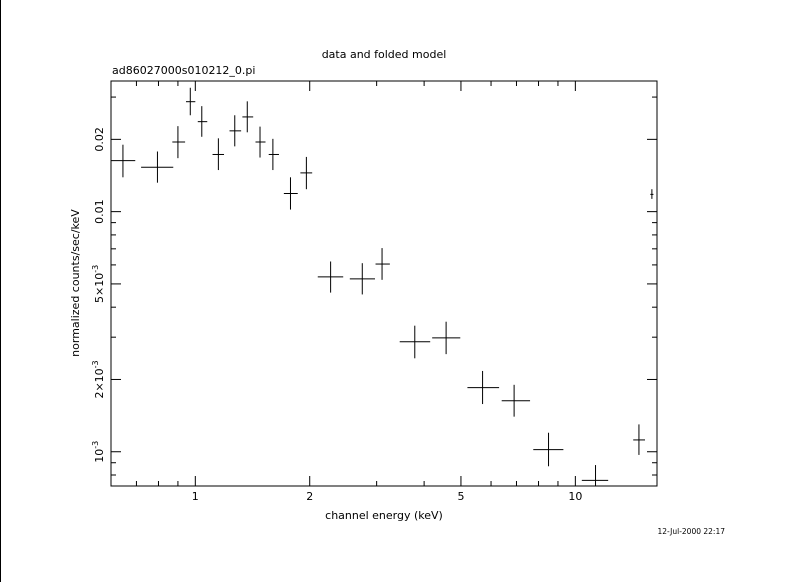 The width and height of the screenshot is (790, 582). What do you see at coordinates (75, 283) in the screenshot?
I see `y-axis-label: normalized counts/sec/keV` at bounding box center [75, 283].